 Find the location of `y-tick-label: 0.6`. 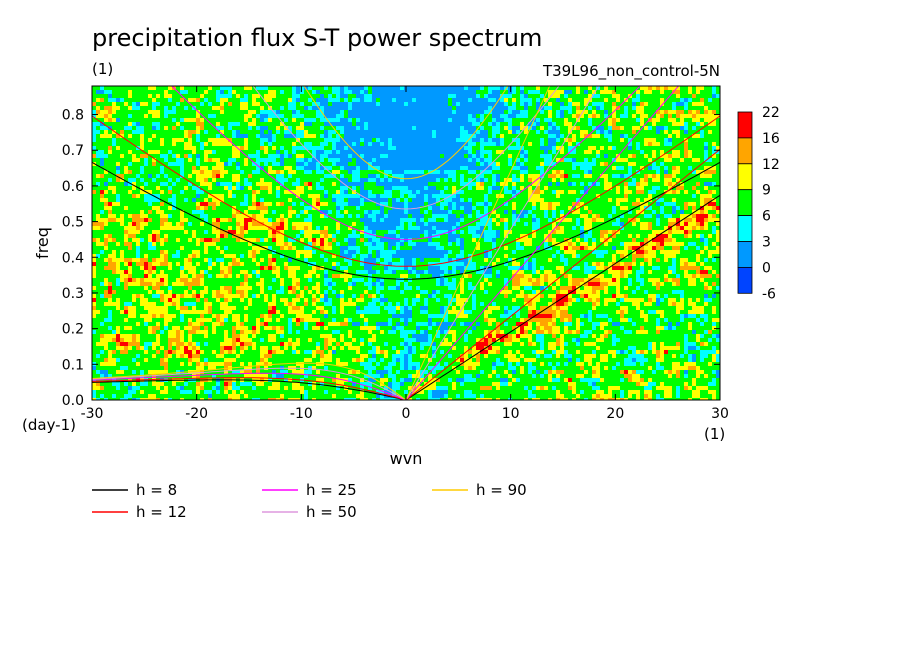

y-tick-label: 0.6 is located at coordinates (73, 187).